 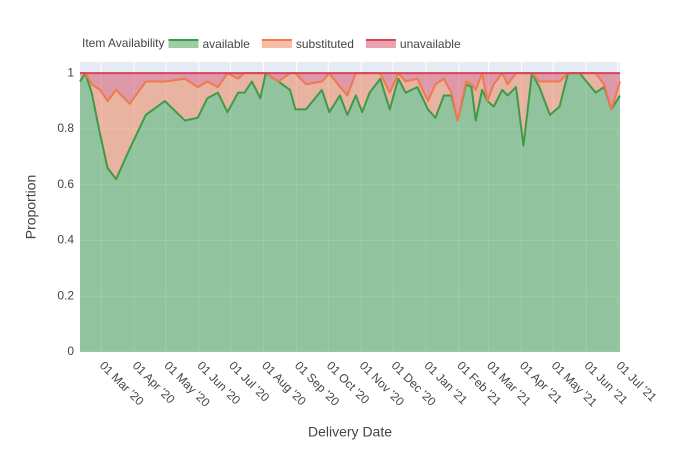 What do you see at coordinates (70, 351) in the screenshot?
I see `y-tick-label: 0` at bounding box center [70, 351].